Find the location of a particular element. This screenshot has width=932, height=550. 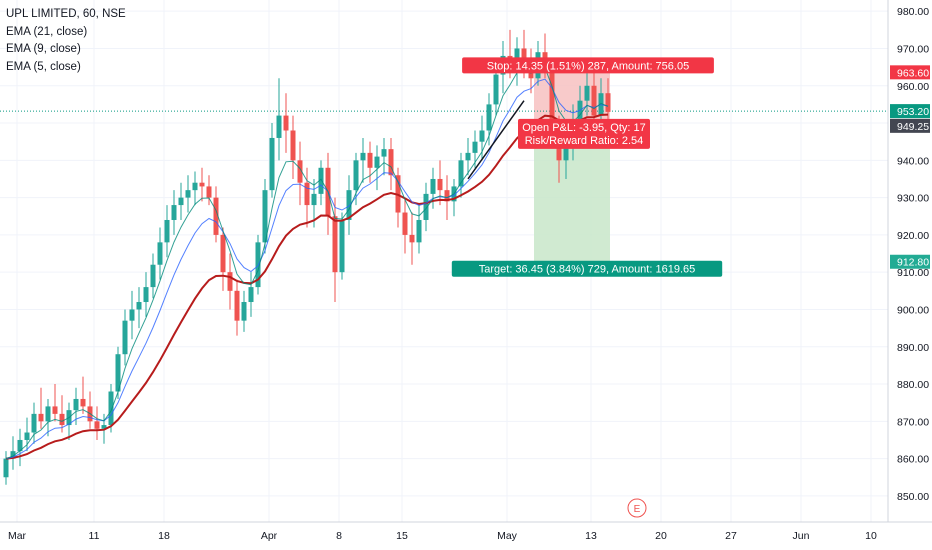

event-marker-letter: E is located at coordinates (637, 509).